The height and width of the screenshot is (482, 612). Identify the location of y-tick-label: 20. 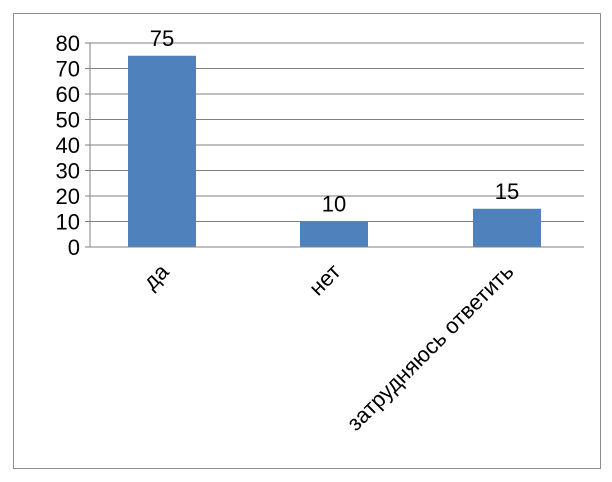
(68, 196).